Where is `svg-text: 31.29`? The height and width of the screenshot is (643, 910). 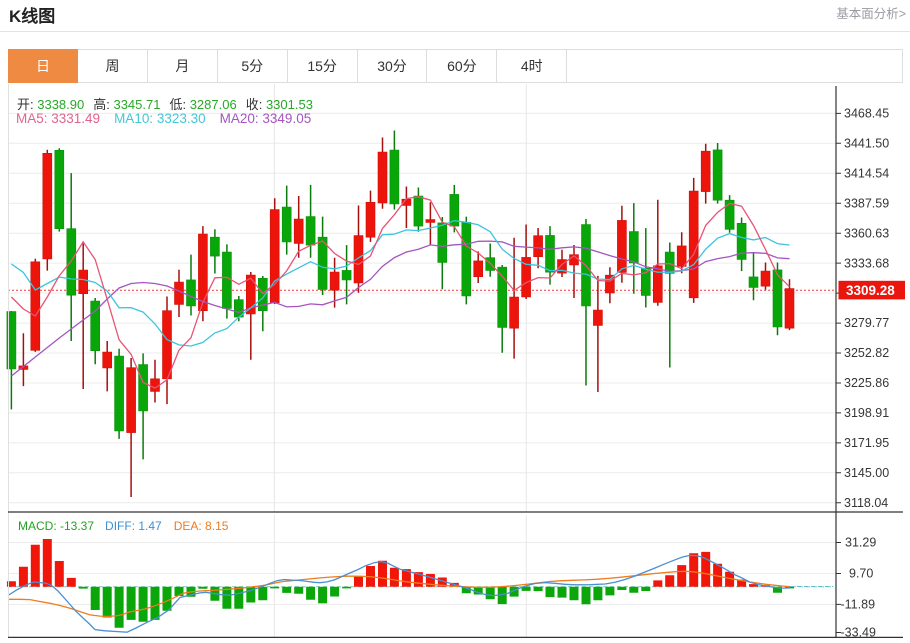
svg-text: 31.29 is located at coordinates (860, 543).